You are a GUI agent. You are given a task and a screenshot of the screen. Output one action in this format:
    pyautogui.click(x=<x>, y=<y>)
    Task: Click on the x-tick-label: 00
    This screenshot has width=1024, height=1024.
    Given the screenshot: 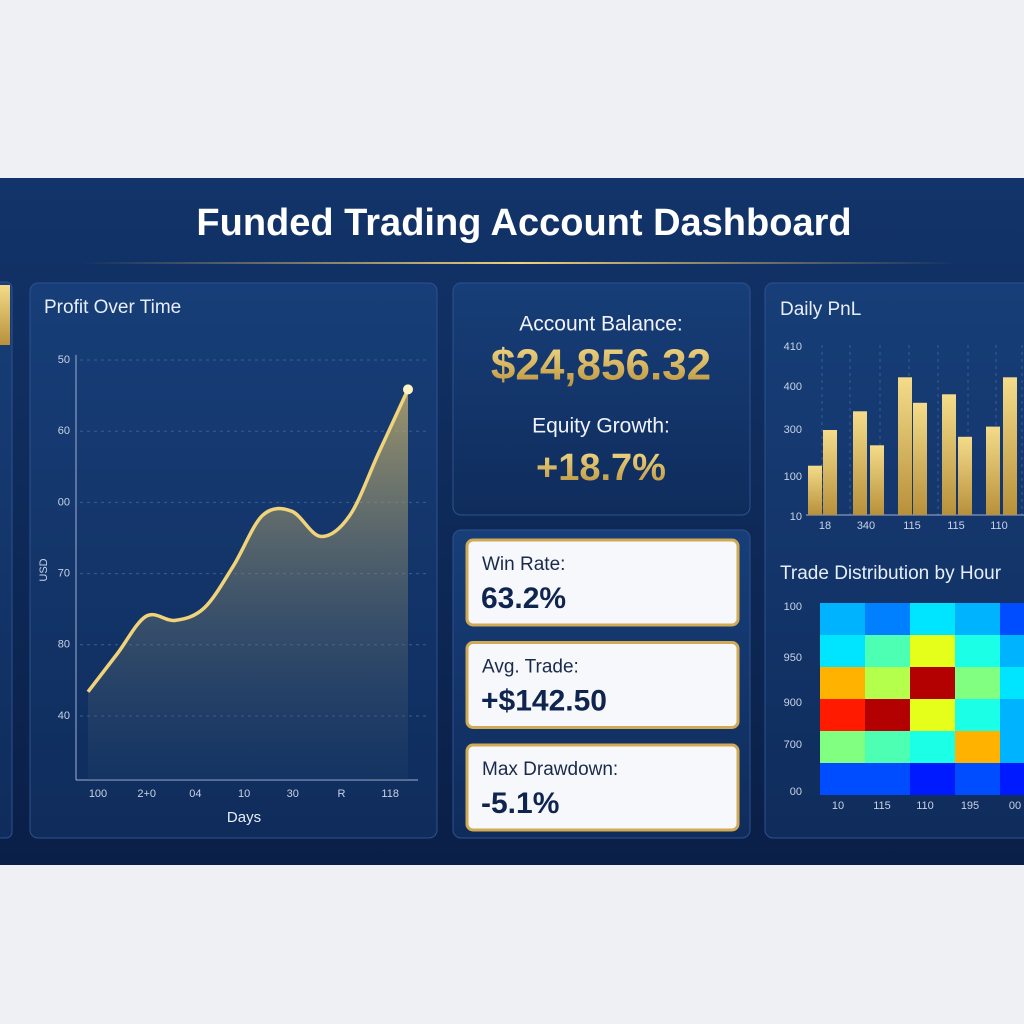 What is the action you would take?
    pyautogui.click(x=1015, y=806)
    